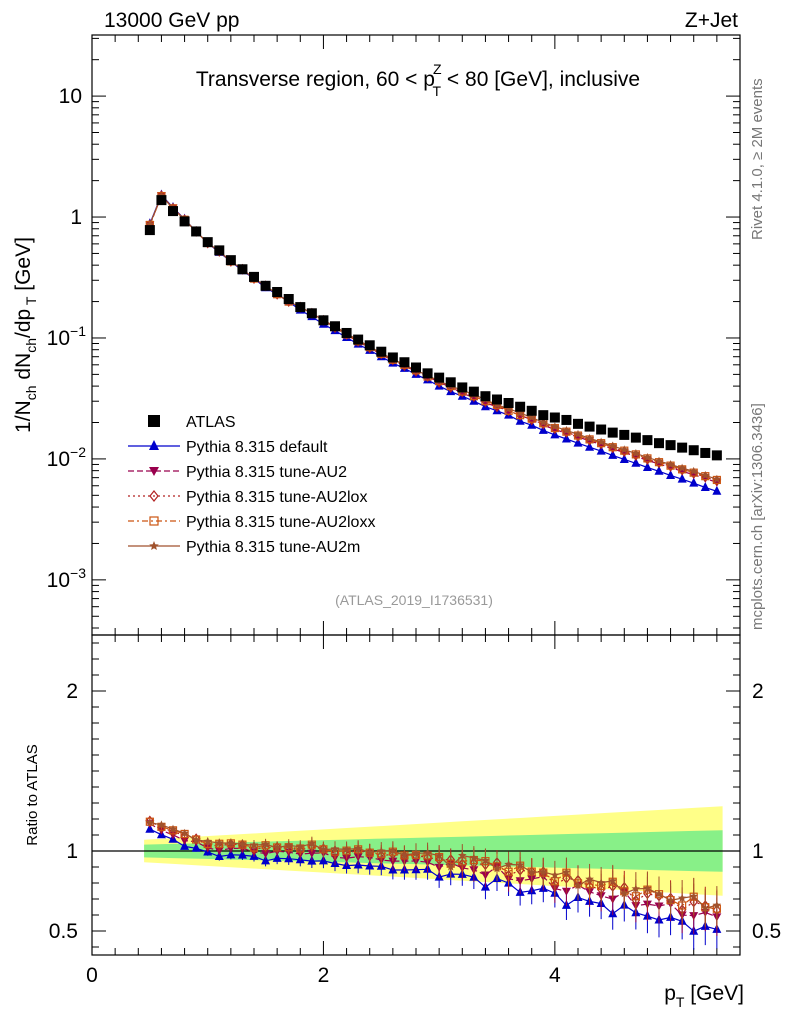  I want to click on main-y-tick-label: 1, so click(76, 217).